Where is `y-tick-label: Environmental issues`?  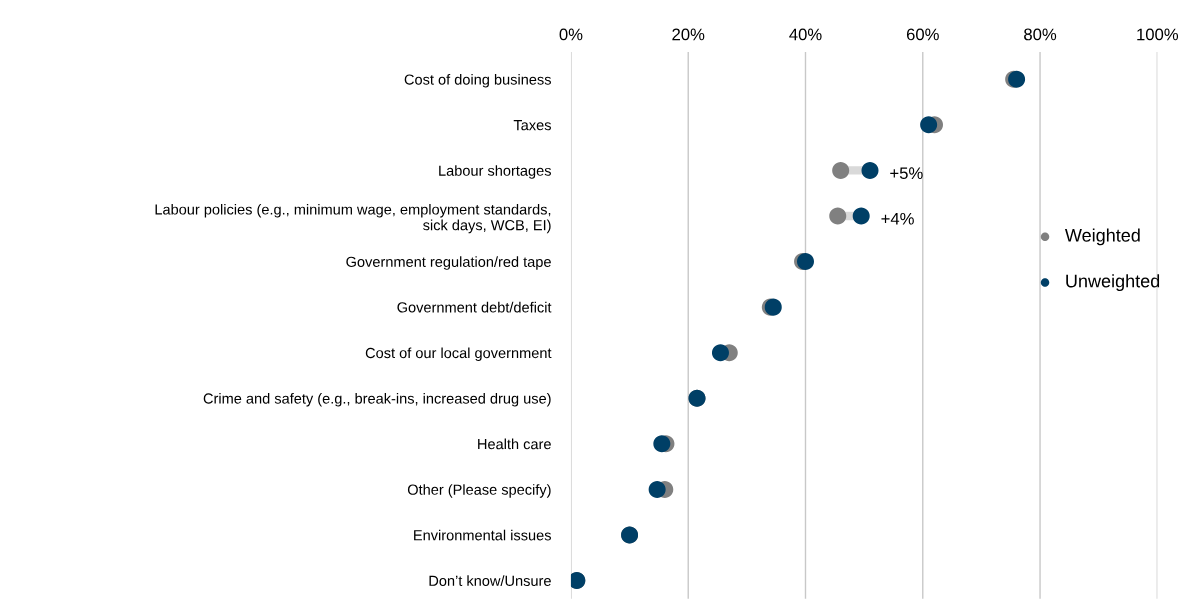
y-tick-label: Environmental issues is located at coordinates (482, 535).